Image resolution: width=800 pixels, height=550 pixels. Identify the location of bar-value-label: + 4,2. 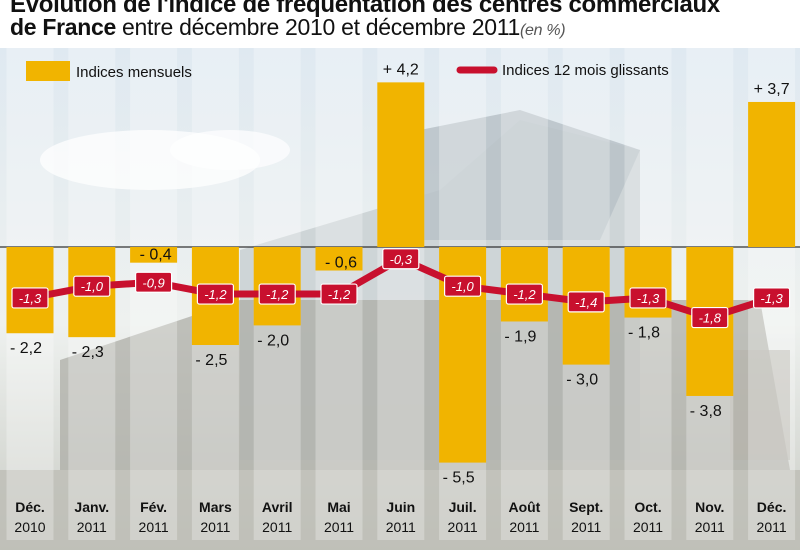
(401, 69).